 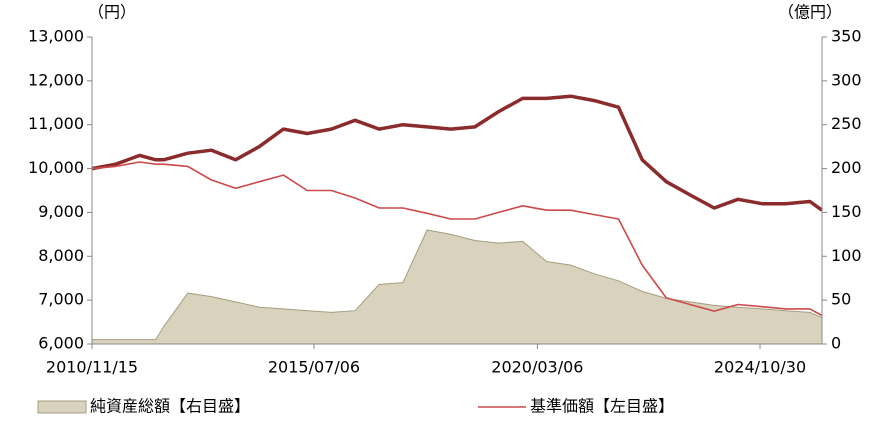 I want to click on y2-axis-label: （億円）, so click(x=810, y=12).